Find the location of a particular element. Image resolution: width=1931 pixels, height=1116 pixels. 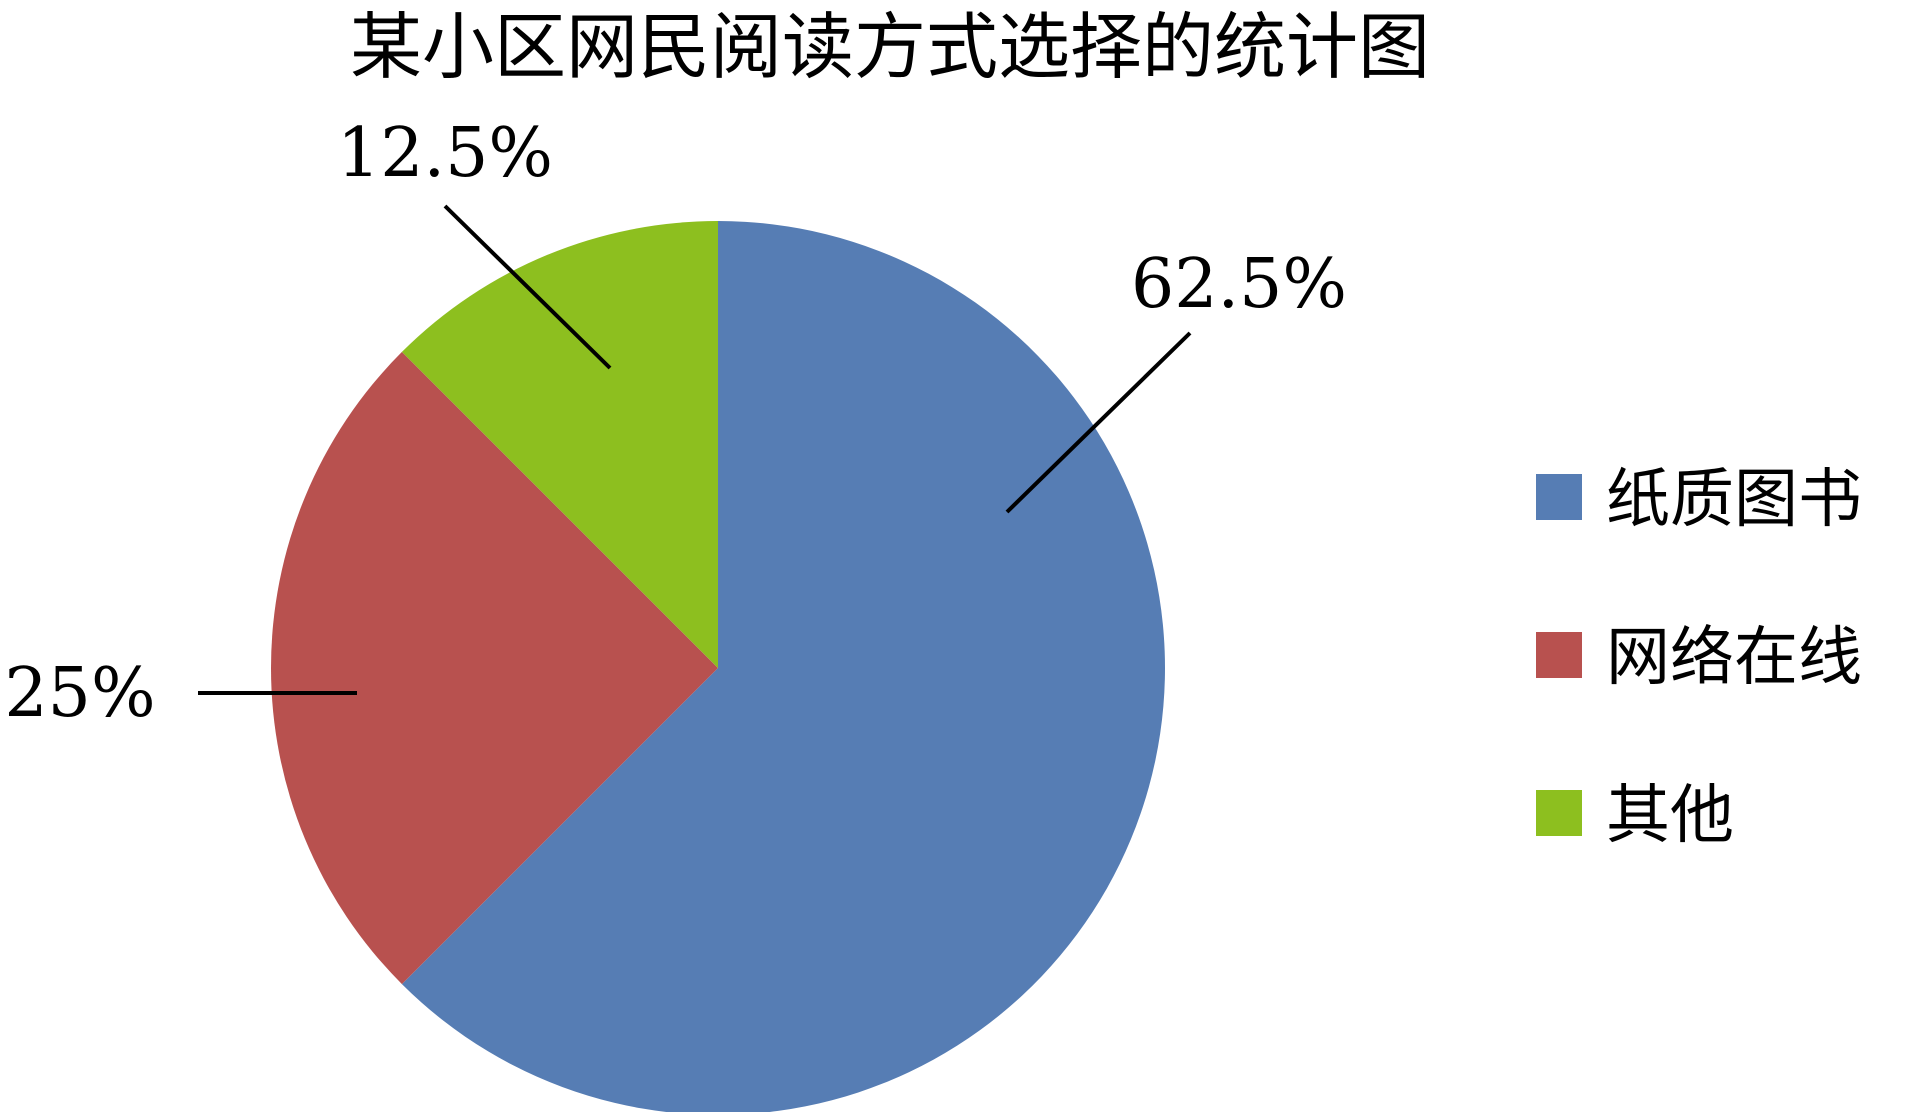

legend-label-online: 网络在线 is located at coordinates (1734, 658).